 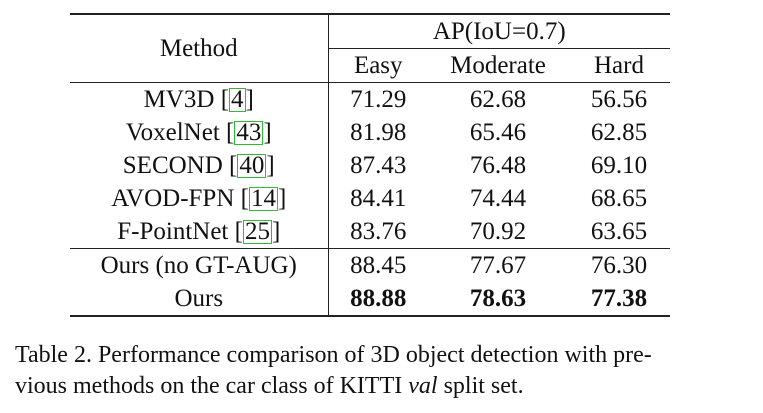 What do you see at coordinates (186, 99) in the screenshot?
I see `method-name: MV3D [` at bounding box center [186, 99].